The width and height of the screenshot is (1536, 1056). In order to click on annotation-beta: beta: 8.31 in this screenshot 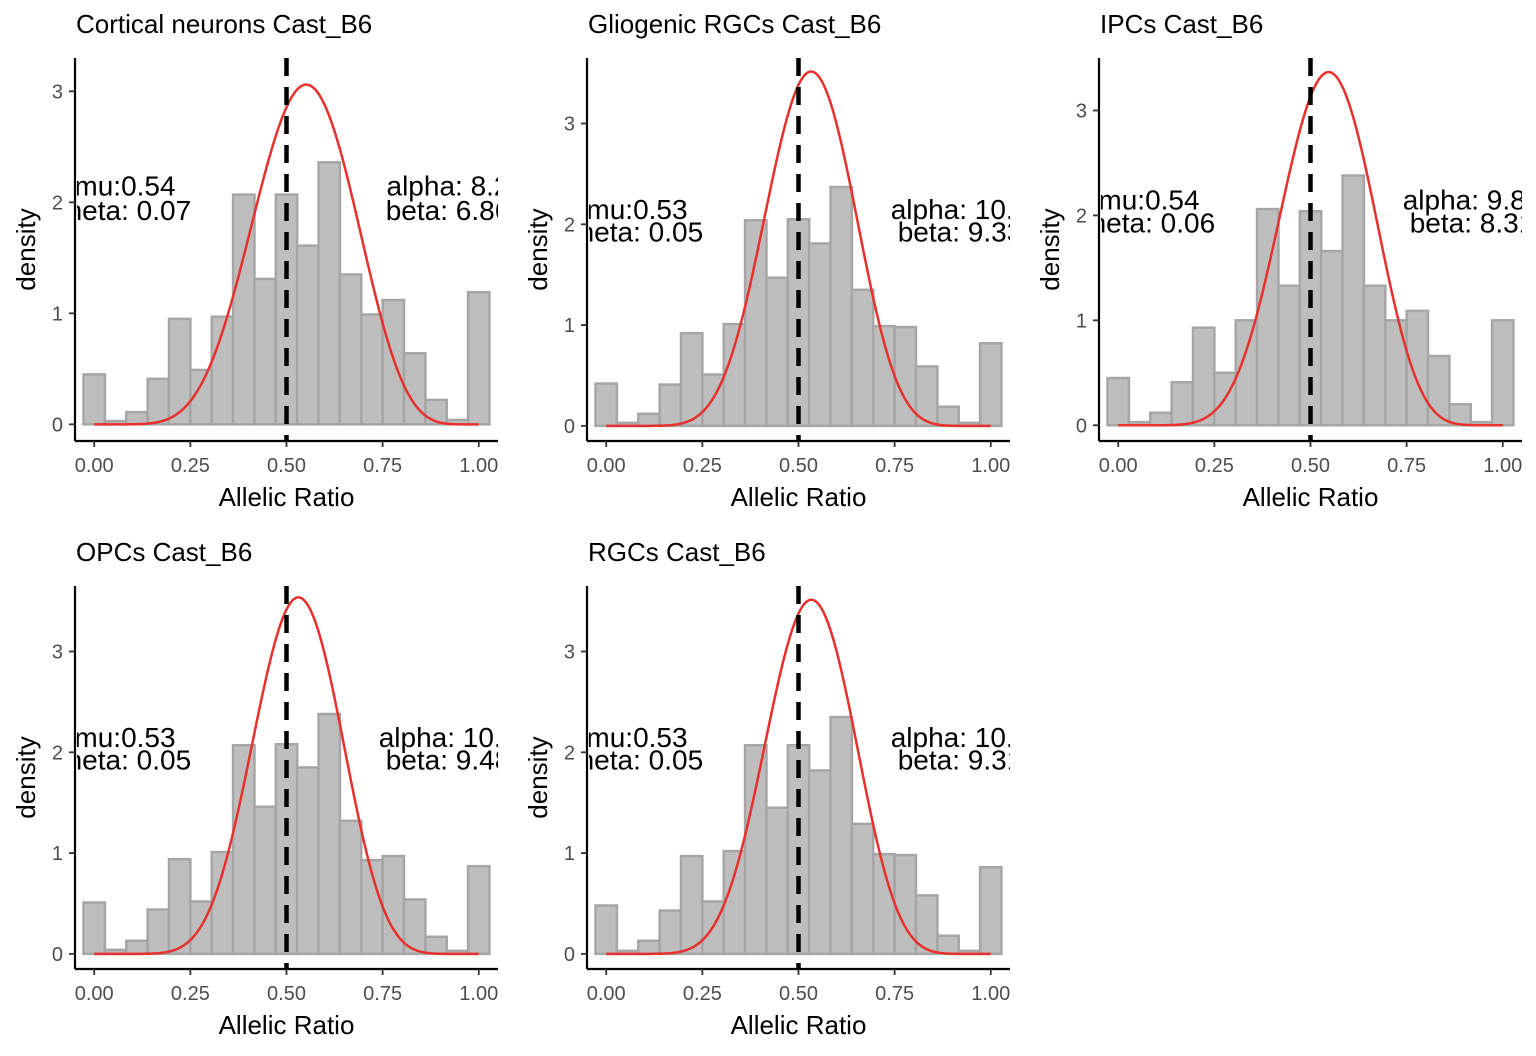, I will do `click(1472, 223)`.